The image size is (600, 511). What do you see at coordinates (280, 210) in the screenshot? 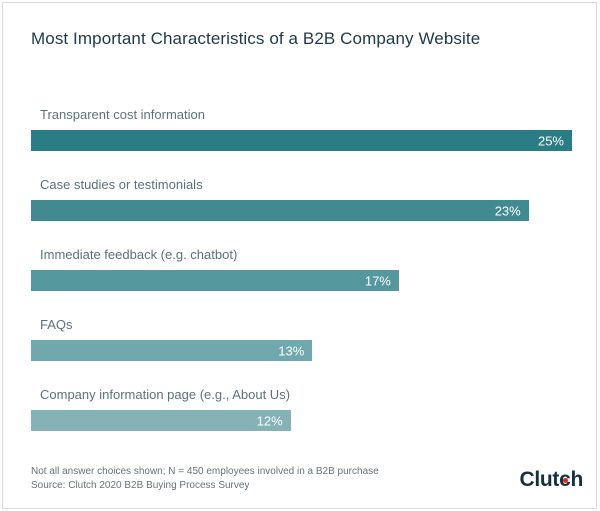
I see `bar: 23%` at bounding box center [280, 210].